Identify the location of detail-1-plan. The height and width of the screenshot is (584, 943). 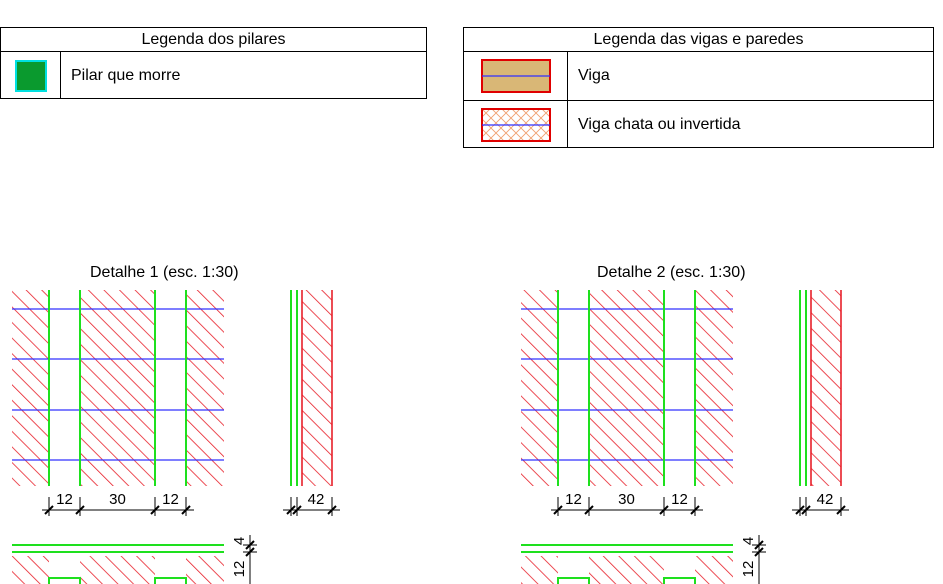
(118, 388).